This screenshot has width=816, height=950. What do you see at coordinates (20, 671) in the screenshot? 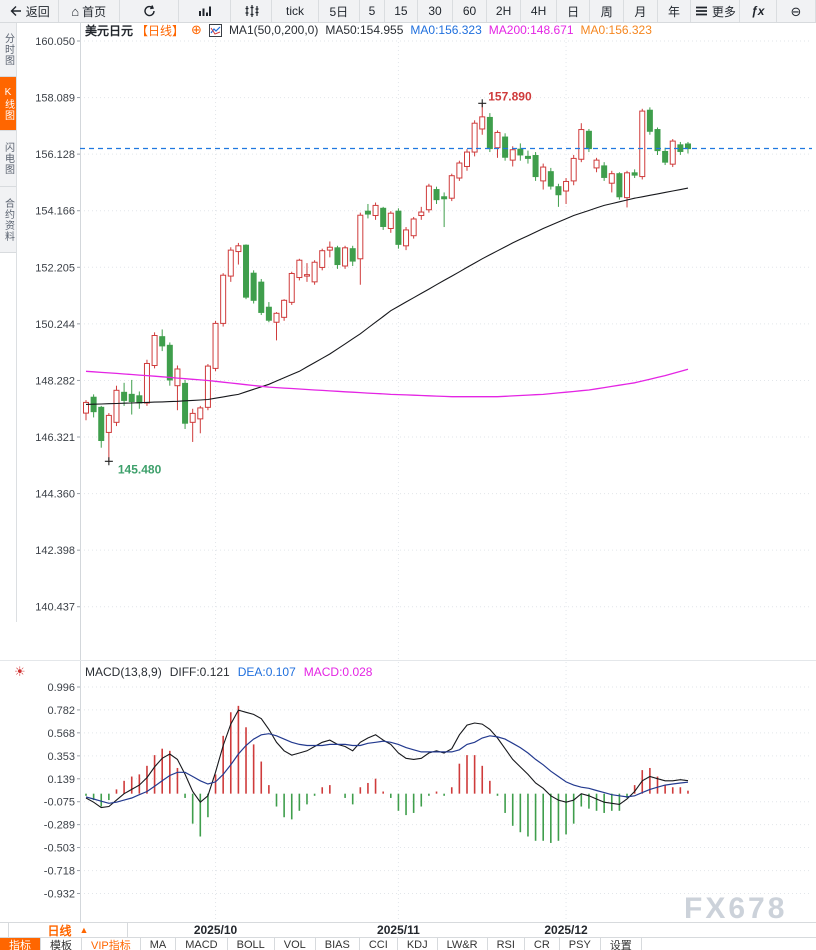
I see `indicator-alert-icon: ☀` at bounding box center [20, 671].